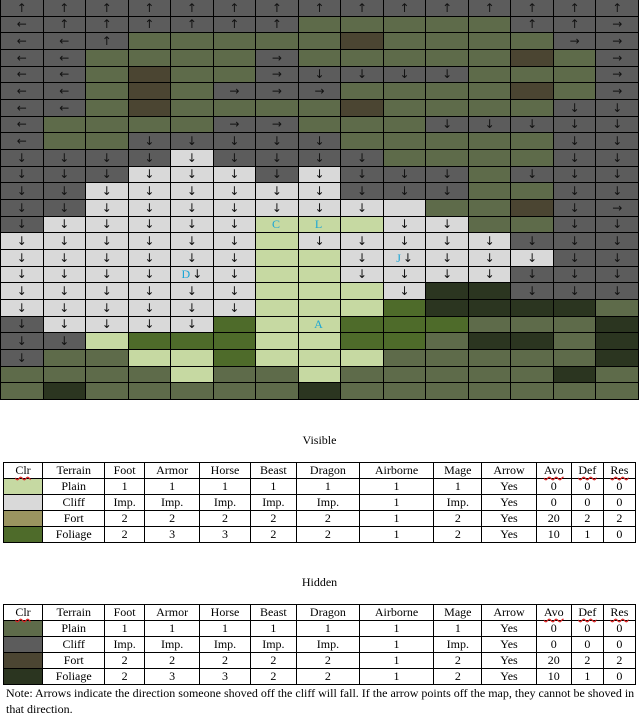 The height and width of the screenshot is (725, 639). Describe the element at coordinates (319, 324) in the screenshot. I see `map-cell: A` at that location.